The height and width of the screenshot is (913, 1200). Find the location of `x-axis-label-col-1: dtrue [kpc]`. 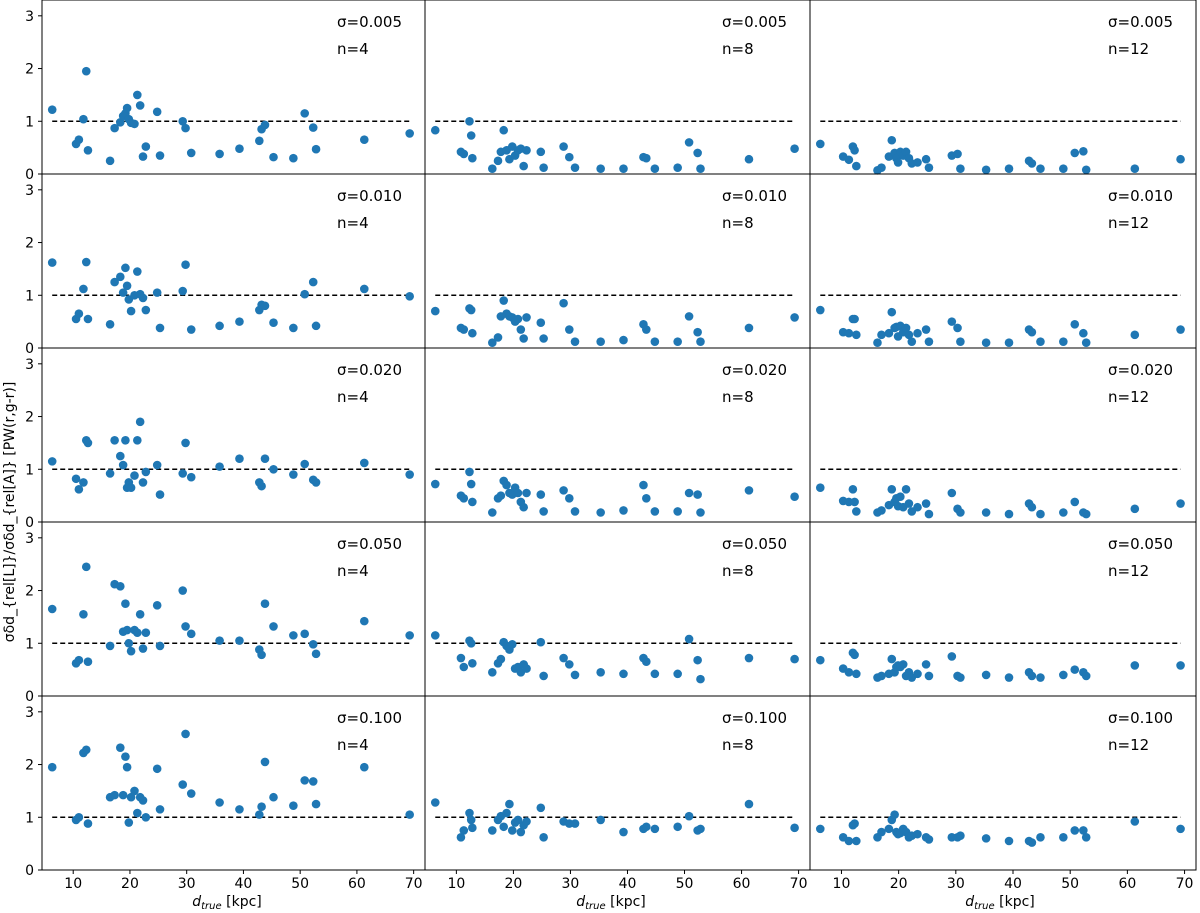

x-axis-label-col-1: dtrue [kpc] is located at coordinates (227, 903).